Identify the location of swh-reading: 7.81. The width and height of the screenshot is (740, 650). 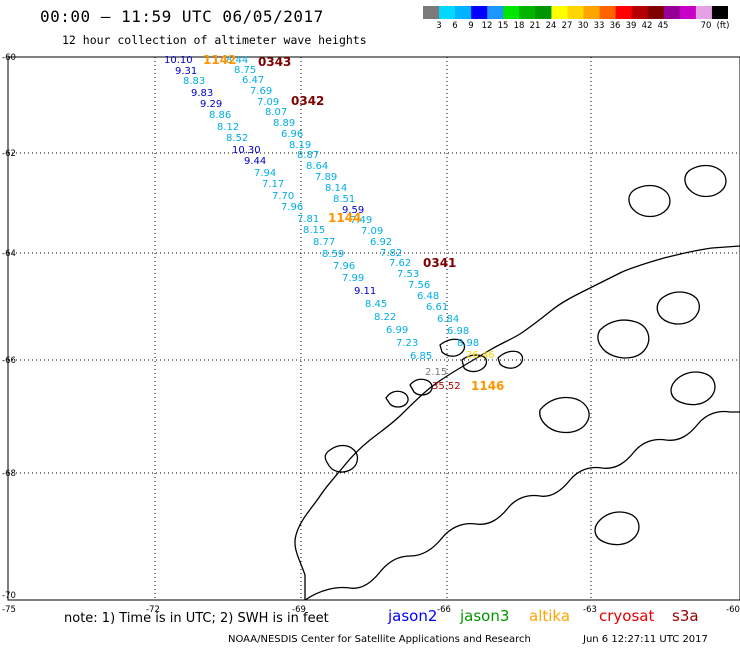
(308, 219).